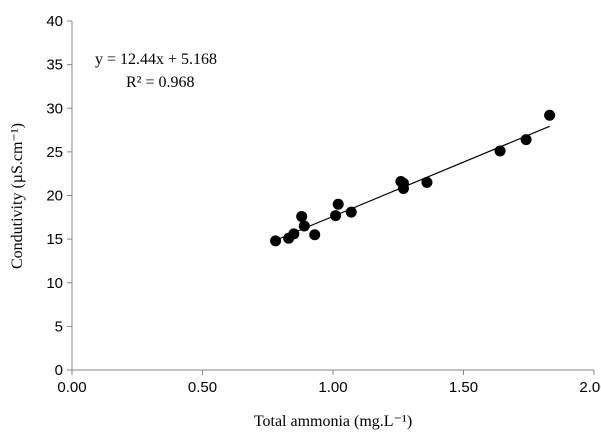 The width and height of the screenshot is (601, 432). What do you see at coordinates (202, 387) in the screenshot?
I see `x-tick-label: 0.50` at bounding box center [202, 387].